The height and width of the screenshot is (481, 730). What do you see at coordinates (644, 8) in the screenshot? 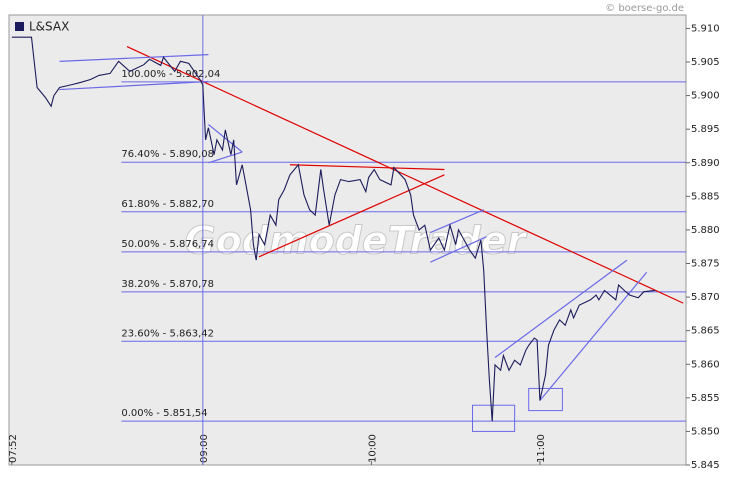
I see `watermark: © boerse-go.de` at bounding box center [644, 8].